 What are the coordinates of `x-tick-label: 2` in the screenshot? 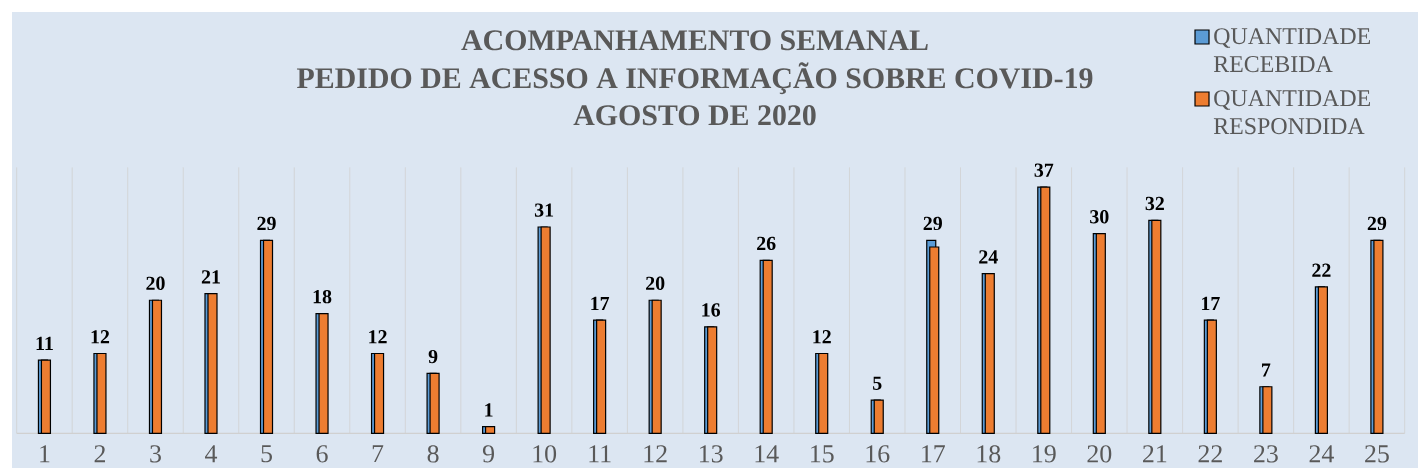 It's located at (100, 454).